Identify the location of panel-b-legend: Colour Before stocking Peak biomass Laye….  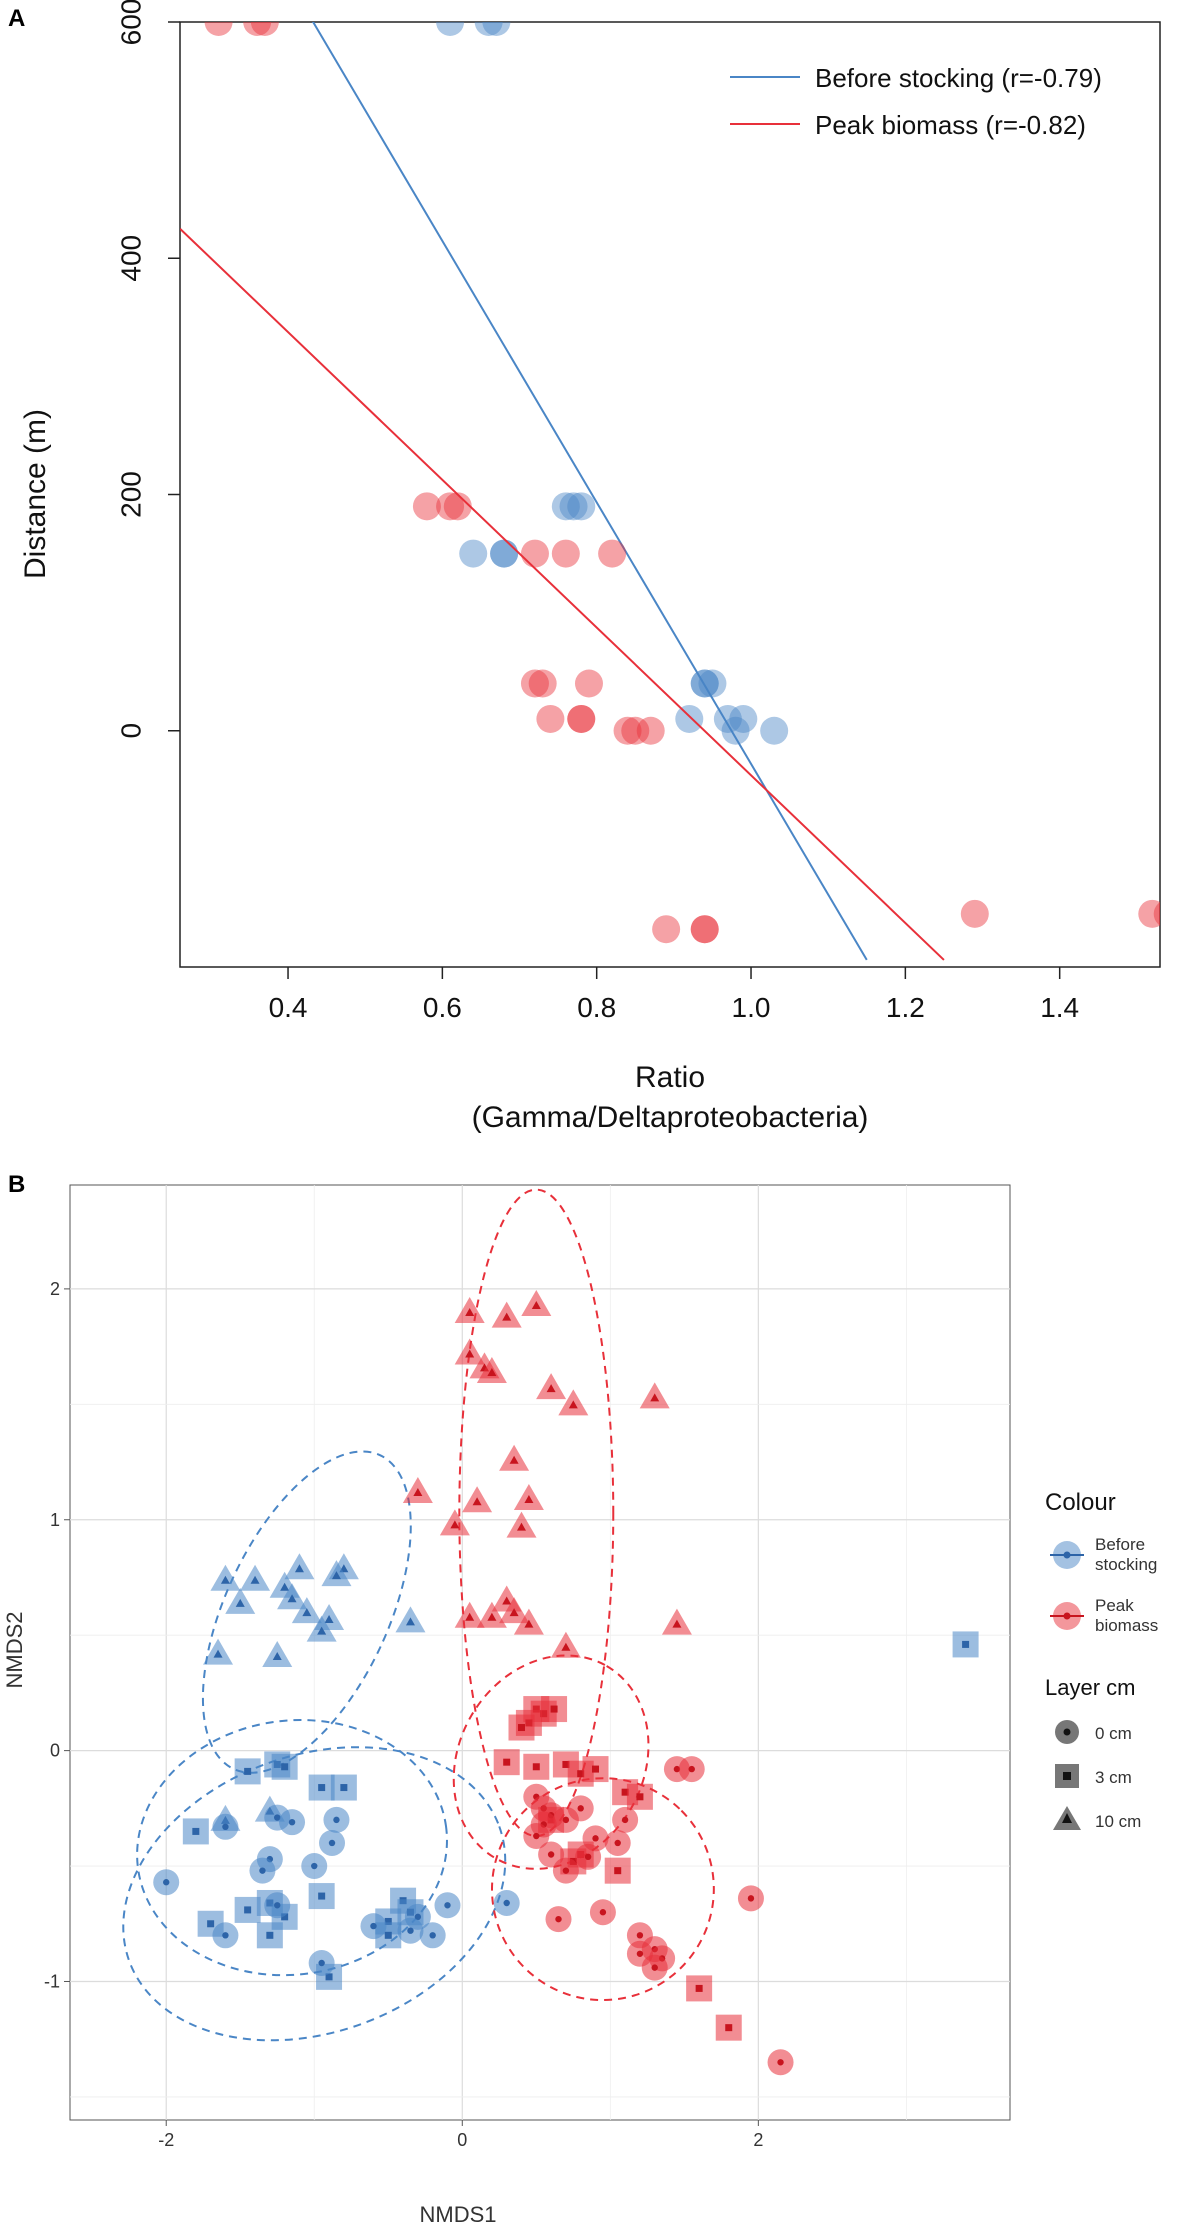
(1101, 1660).